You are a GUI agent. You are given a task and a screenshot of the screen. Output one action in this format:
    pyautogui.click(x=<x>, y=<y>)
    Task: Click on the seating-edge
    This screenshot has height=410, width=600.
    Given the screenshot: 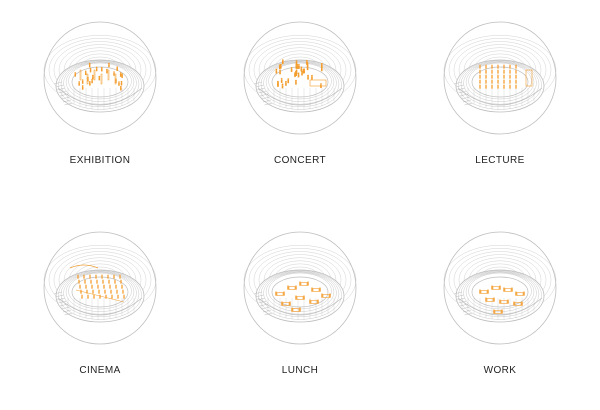 What is the action you would take?
    pyautogui.click(x=100, y=296)
    